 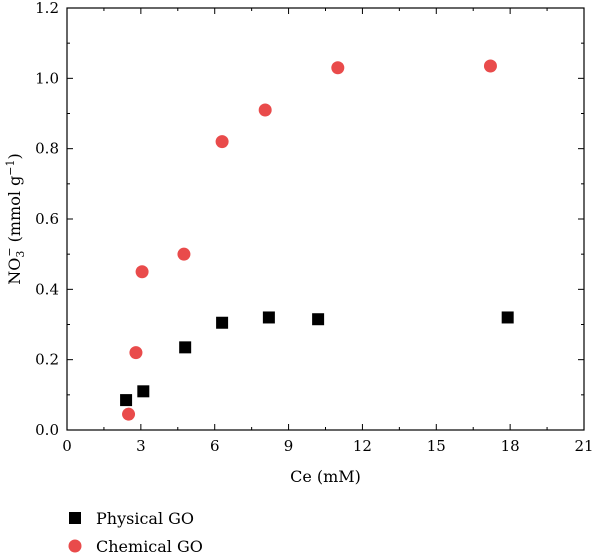 I want to click on y-axis-title: NO3− (mmol g−1), so click(x=15, y=219).